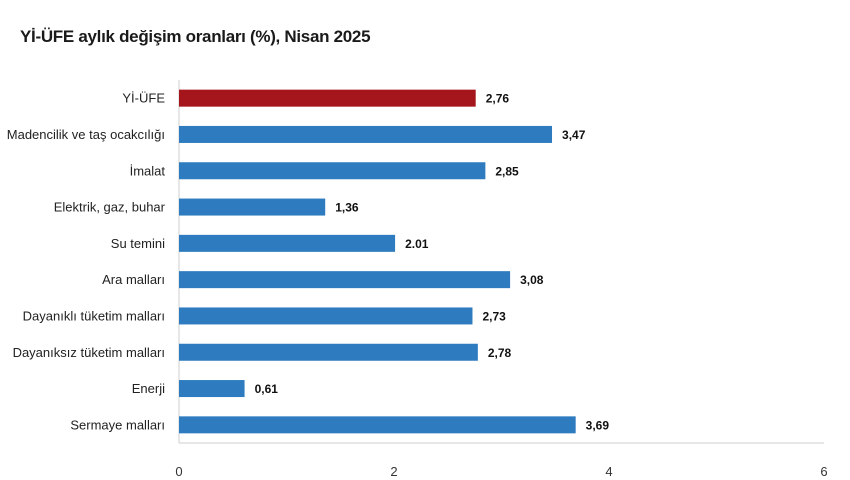 The image size is (850, 480). I want to click on data-label: 3,69, so click(598, 425).